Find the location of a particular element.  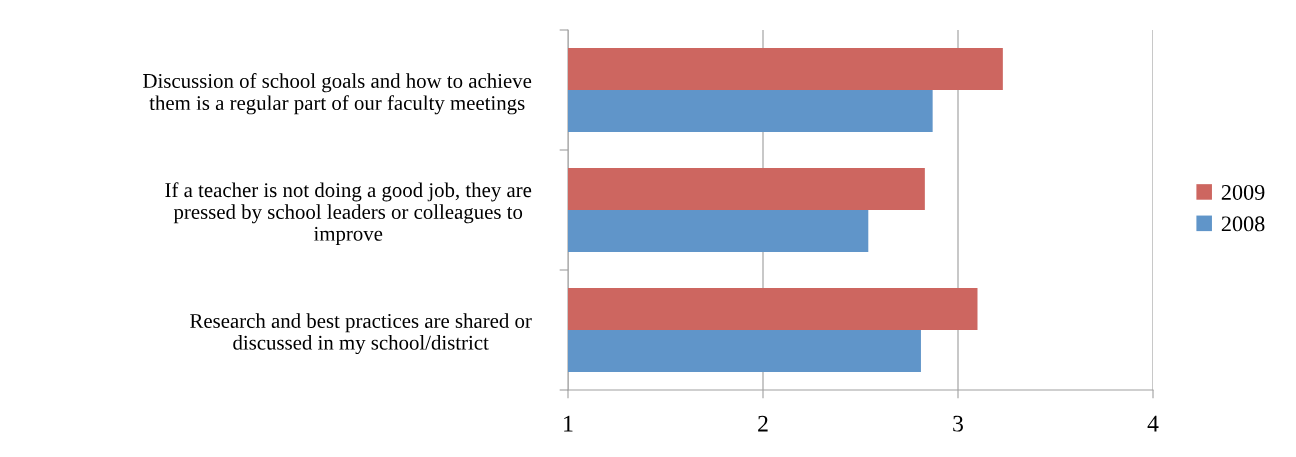

x-tick-label: 1 is located at coordinates (568, 423).